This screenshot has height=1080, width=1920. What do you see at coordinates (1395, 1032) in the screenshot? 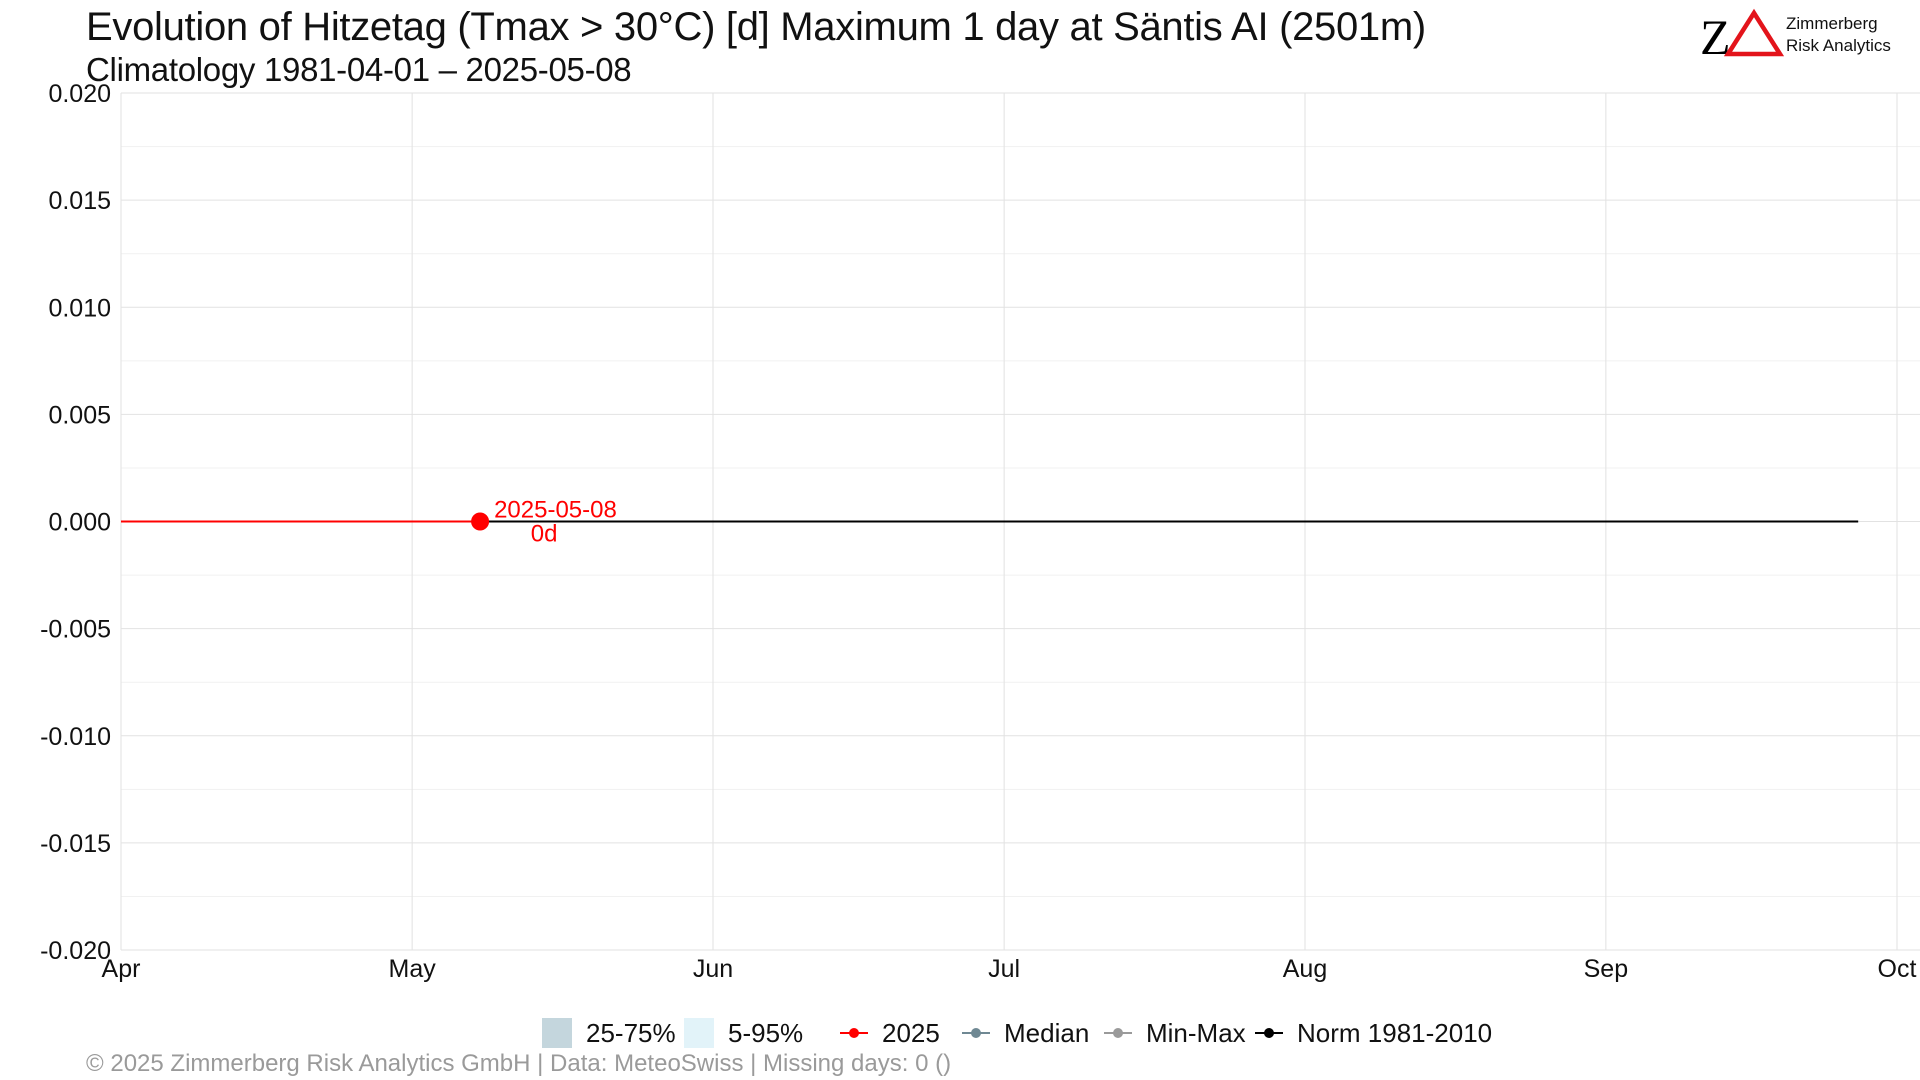
I see `legend-label: Norm 1981-2010` at bounding box center [1395, 1032].